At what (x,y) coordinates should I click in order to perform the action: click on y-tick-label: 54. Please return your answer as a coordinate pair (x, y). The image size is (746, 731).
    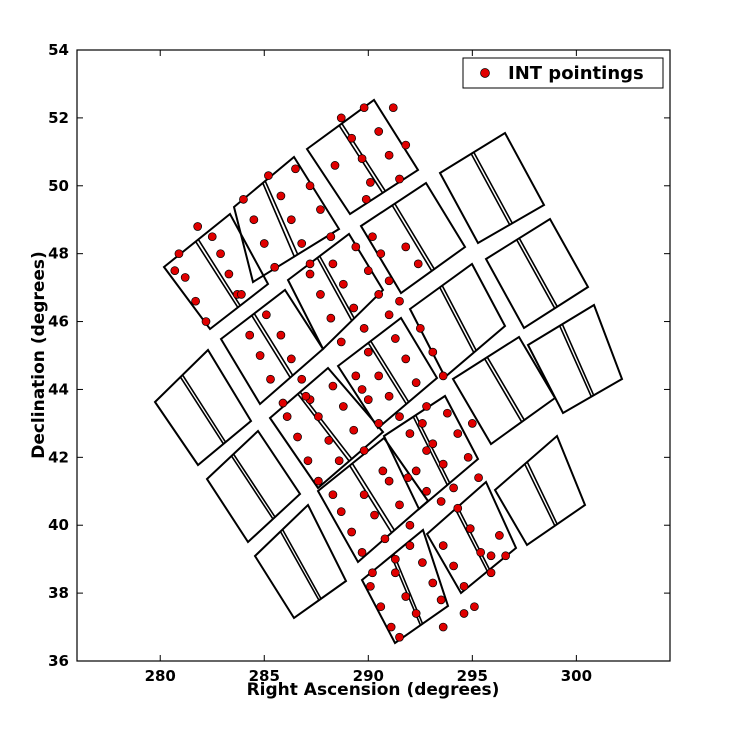
    Looking at the image, I should click on (58, 50).